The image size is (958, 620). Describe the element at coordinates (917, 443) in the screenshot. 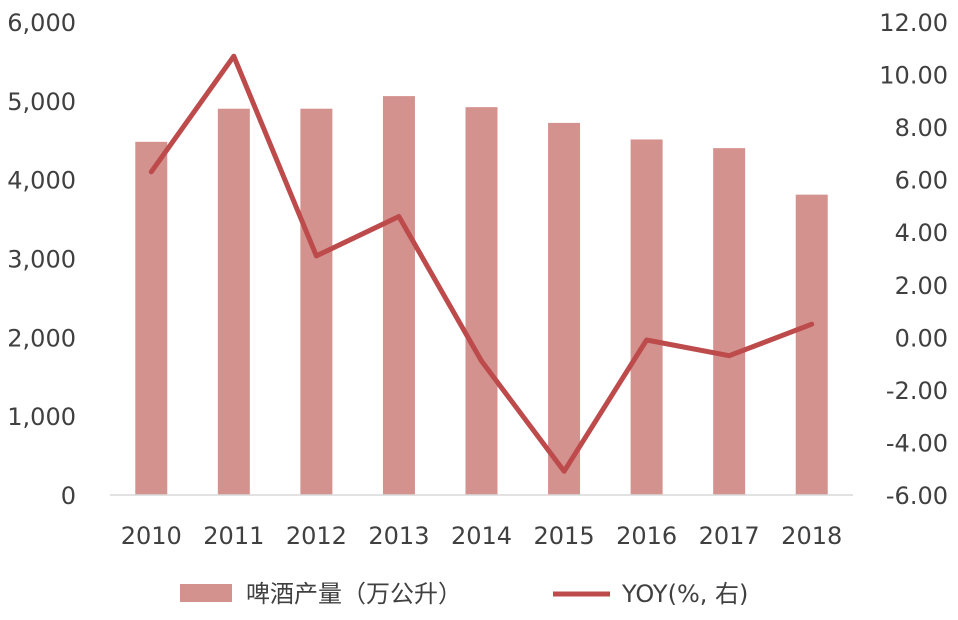

I see `right-tick-label: -4.00` at that location.